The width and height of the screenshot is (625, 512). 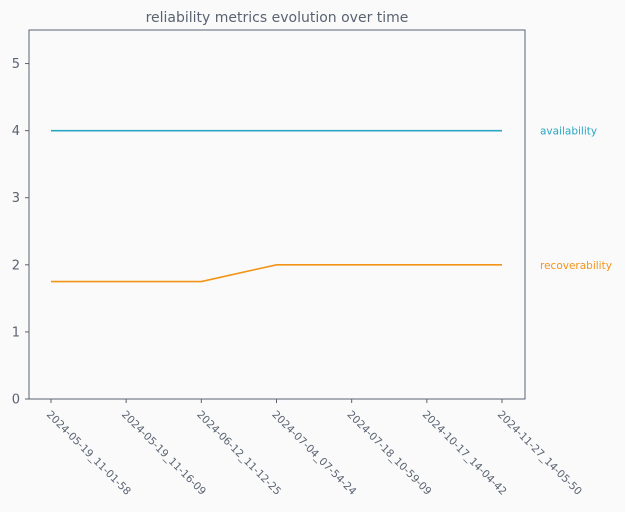 What do you see at coordinates (16, 64) in the screenshot?
I see `y-tick-label: 5` at bounding box center [16, 64].